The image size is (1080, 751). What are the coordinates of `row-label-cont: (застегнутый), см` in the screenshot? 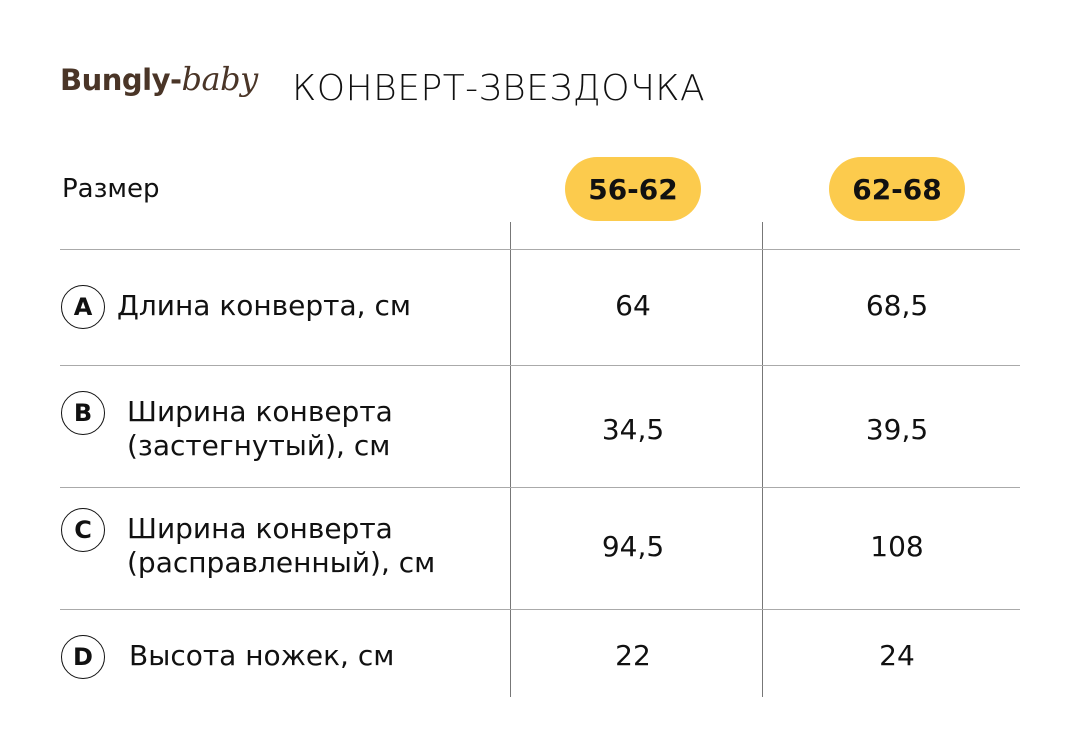 It's located at (259, 445).